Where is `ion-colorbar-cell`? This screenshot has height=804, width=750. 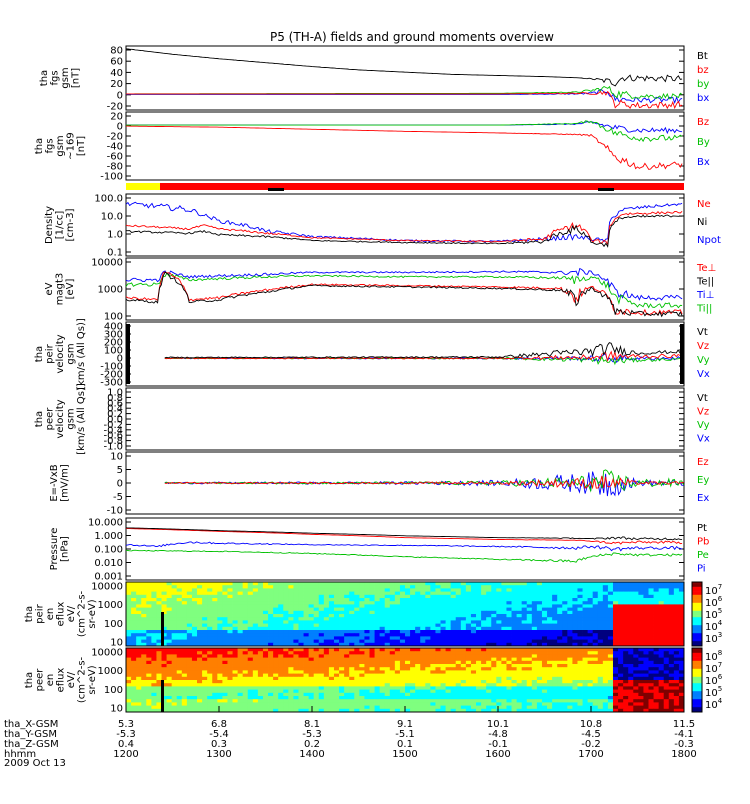 ion-colorbar-cell is located at coordinates (697, 594).